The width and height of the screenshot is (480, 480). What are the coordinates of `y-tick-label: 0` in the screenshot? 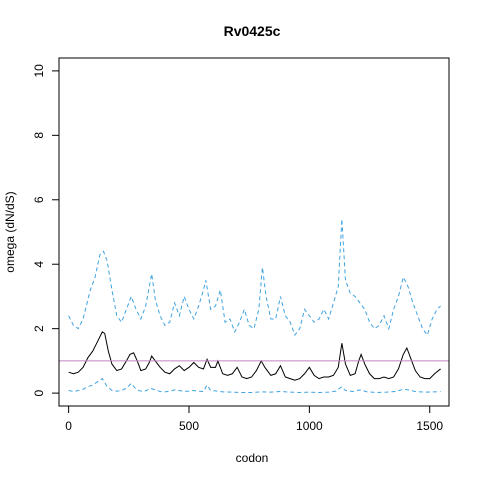 It's located at (39, 392).